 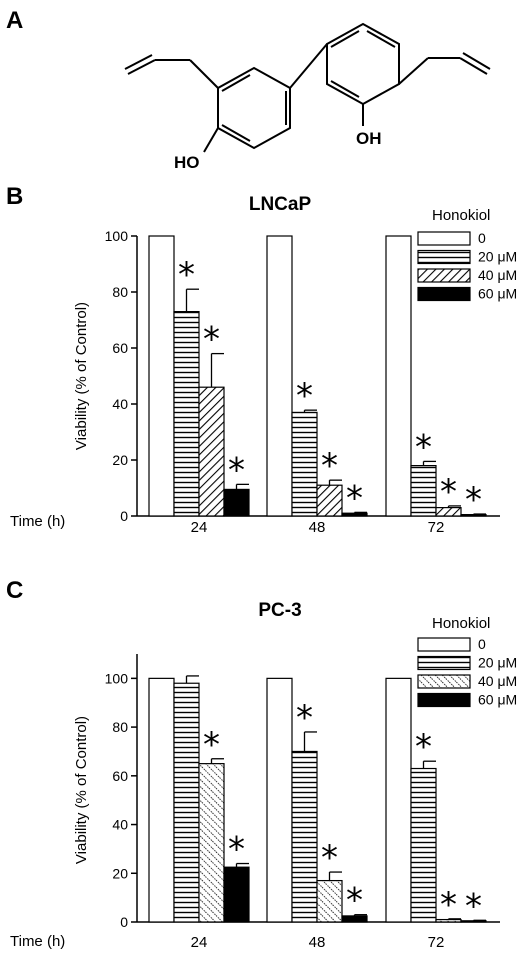 I want to click on panel-label-b: B, so click(x=14, y=196).